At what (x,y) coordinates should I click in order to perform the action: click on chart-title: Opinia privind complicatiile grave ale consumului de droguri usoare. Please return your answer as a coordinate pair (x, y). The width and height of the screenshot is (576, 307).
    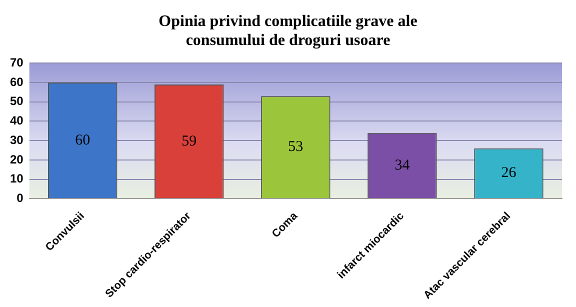
    Looking at the image, I should click on (288, 31).